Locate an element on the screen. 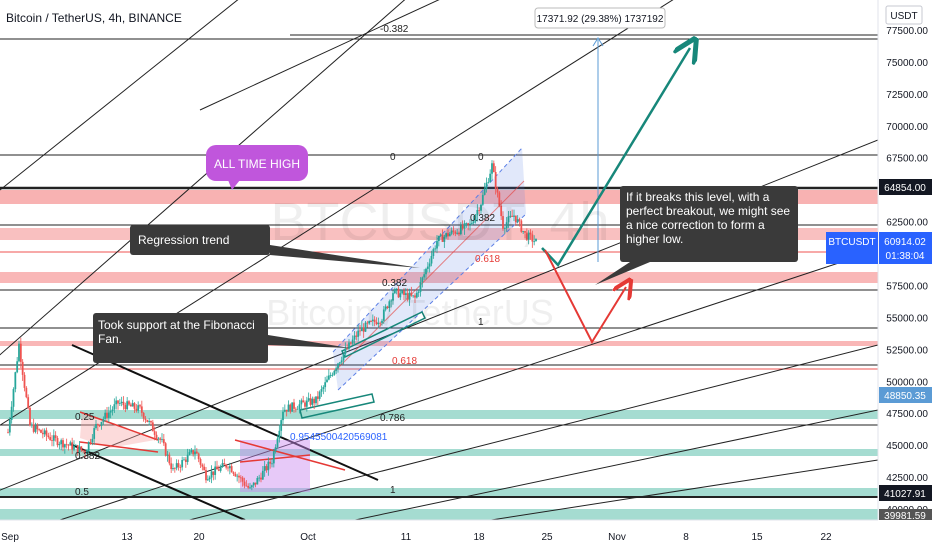 This screenshot has width=932, height=550. support-zone-upper is located at coordinates (439, 414).